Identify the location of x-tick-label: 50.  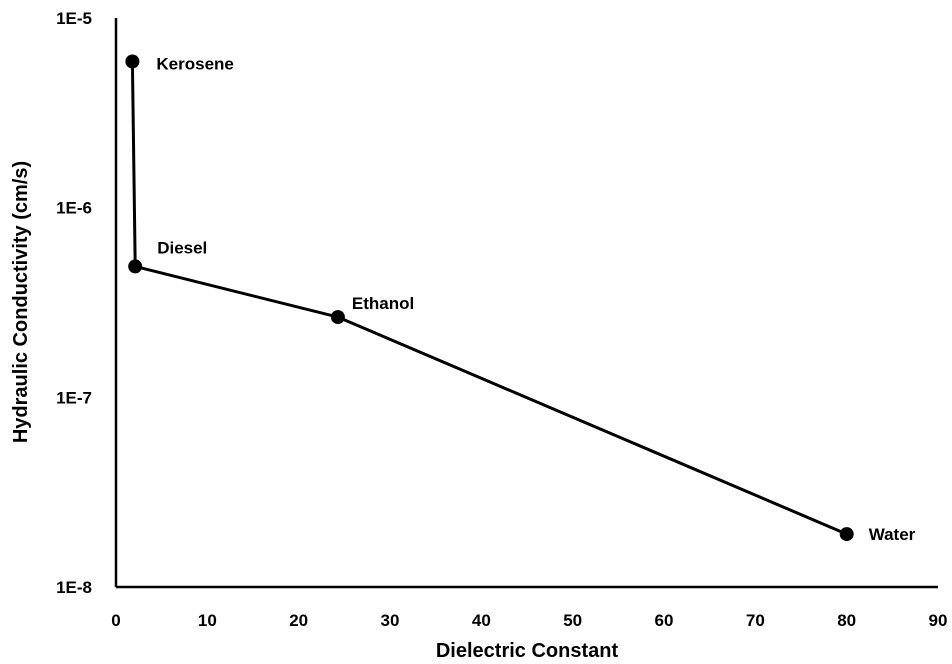
(572, 620).